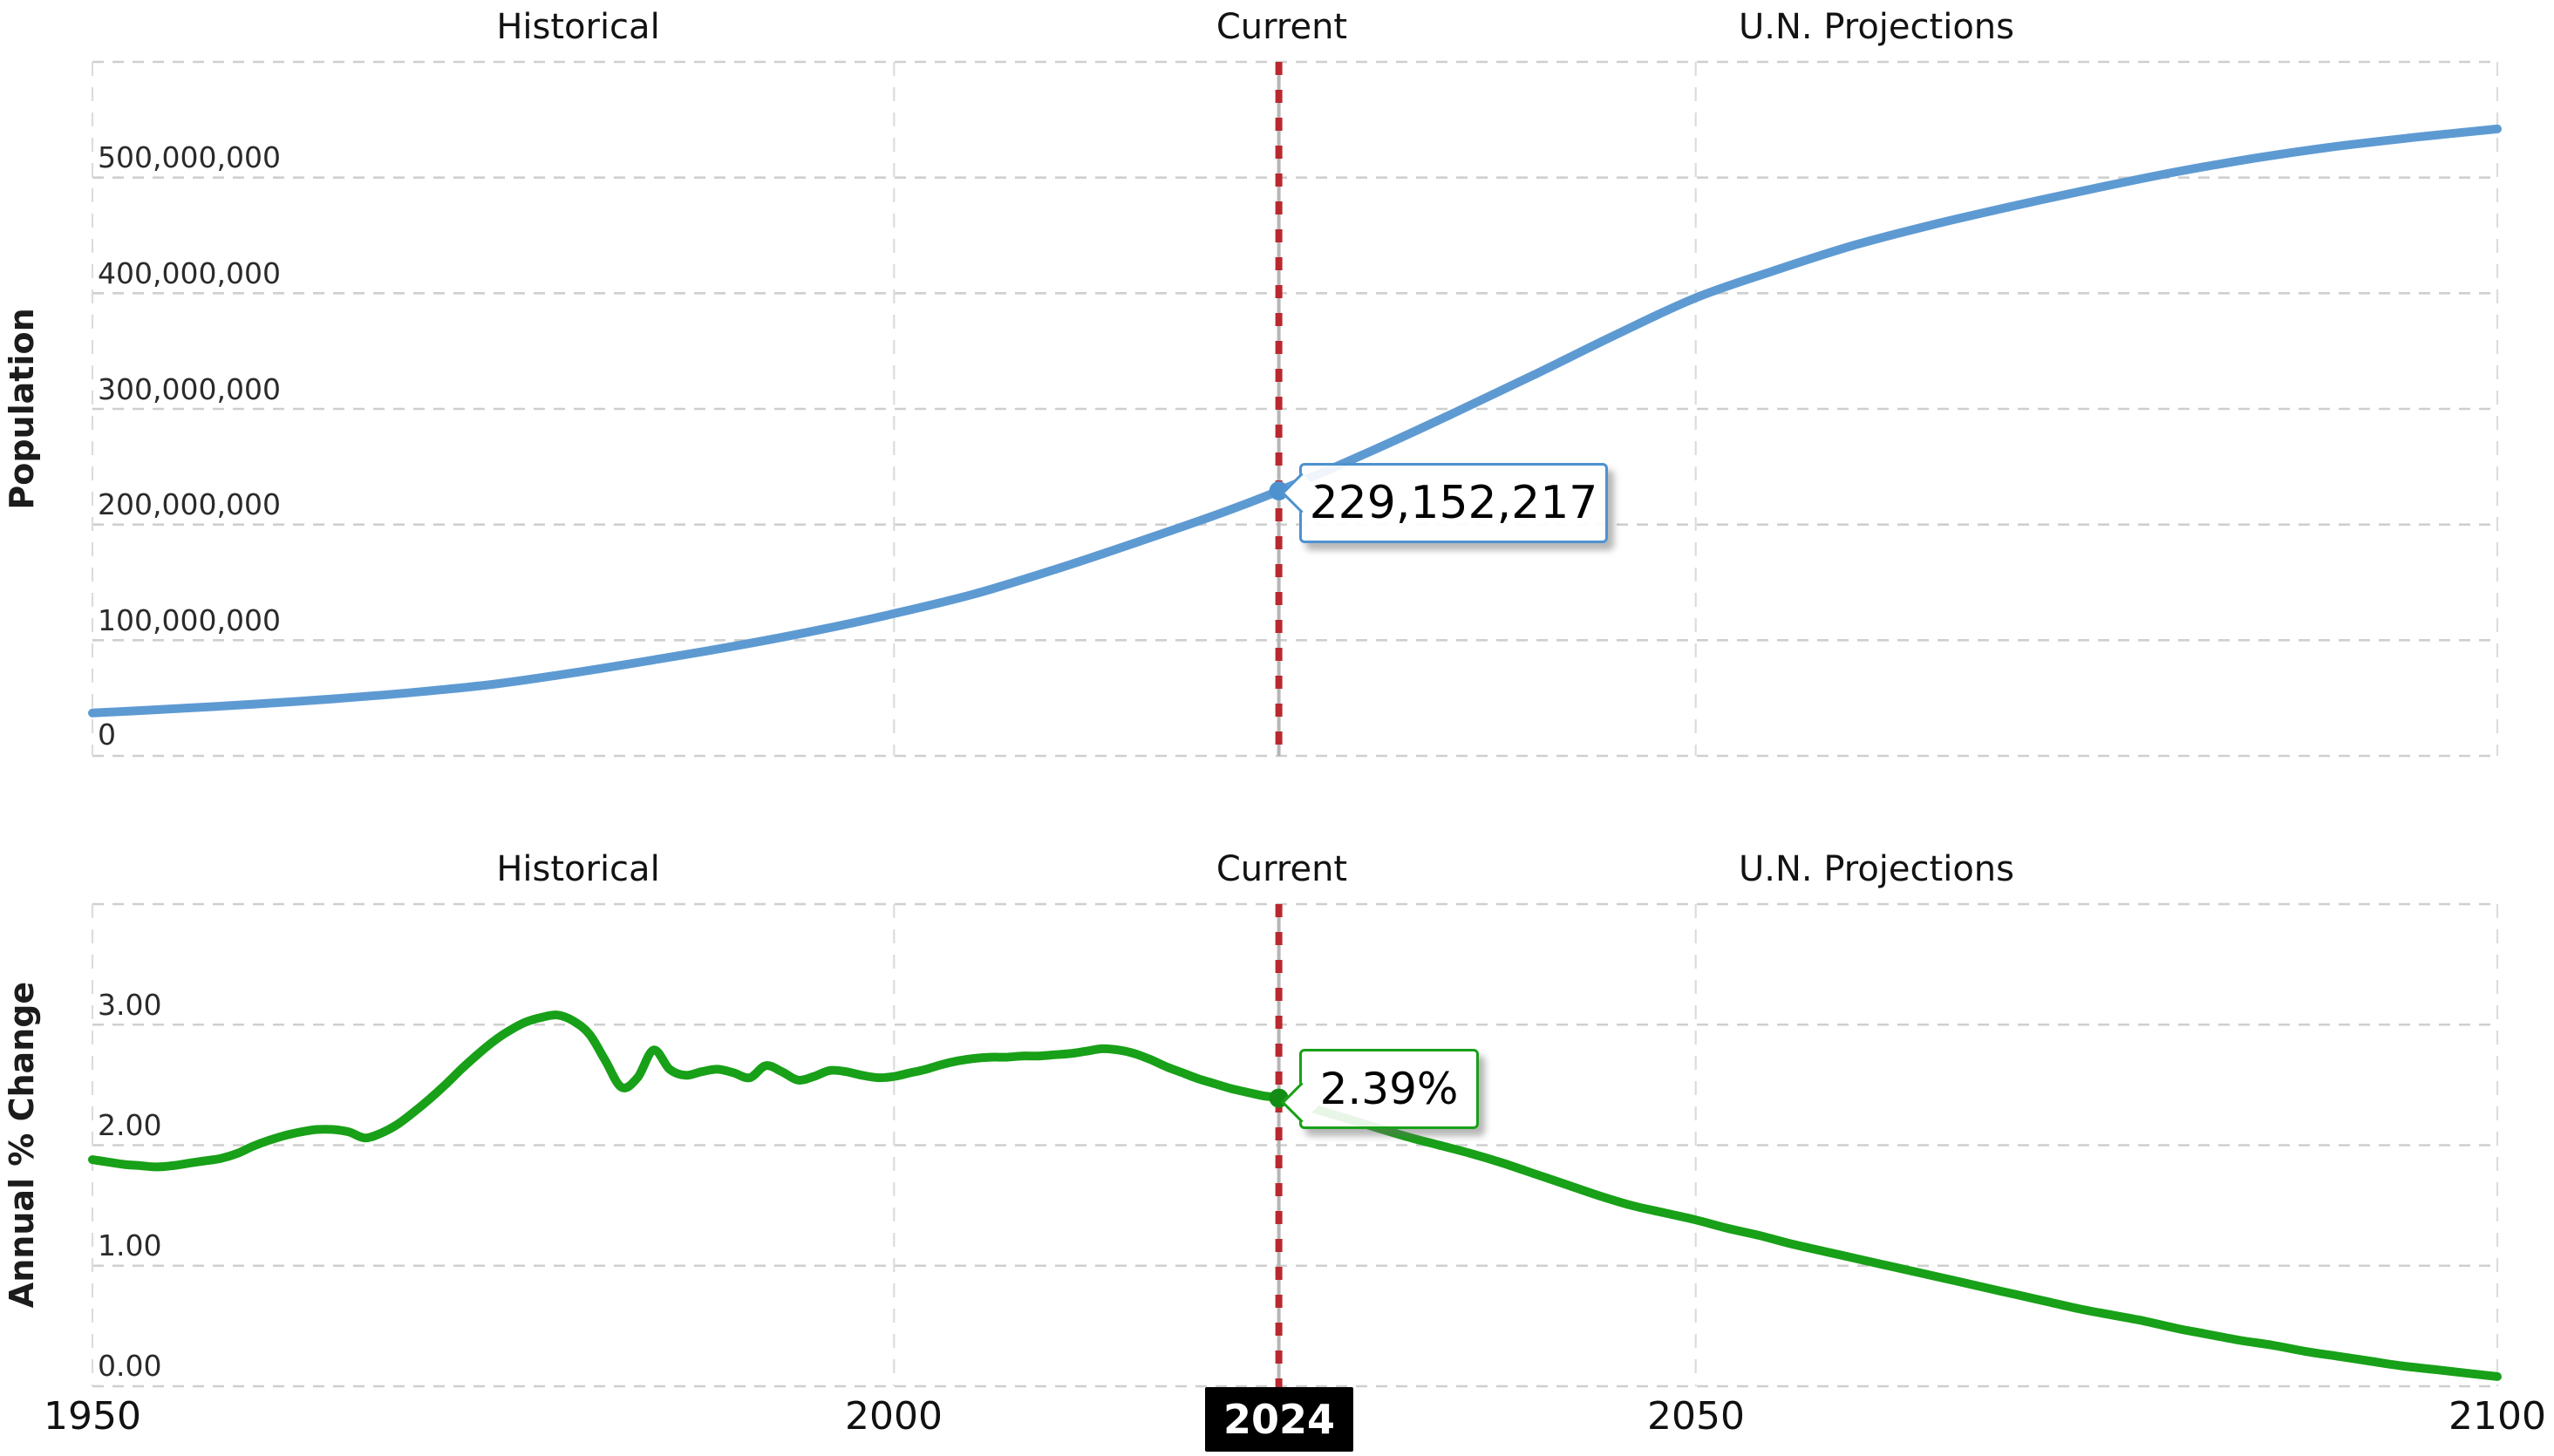 This screenshot has width=2554, height=1456. Describe the element at coordinates (189, 620) in the screenshot. I see `pop-ytick-100m: 100,000,000` at that location.